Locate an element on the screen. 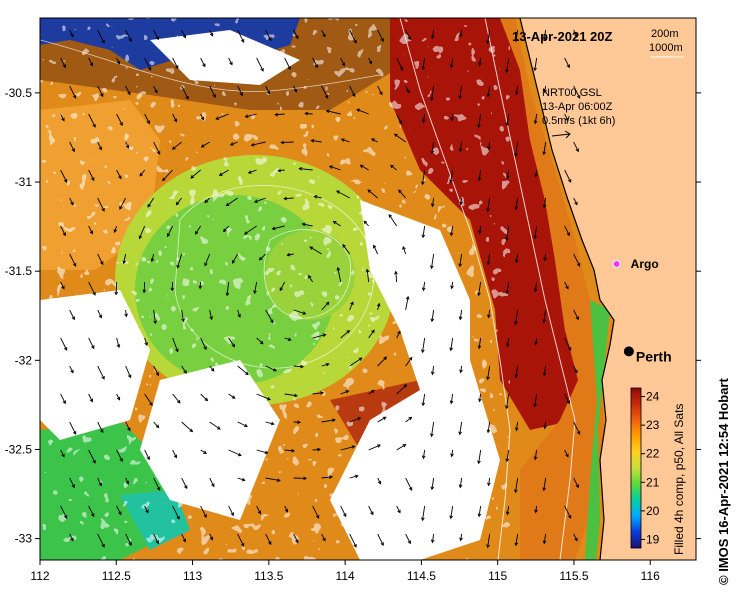 The width and height of the screenshot is (739, 592). y-tick-label: -32 is located at coordinates (24, 360).